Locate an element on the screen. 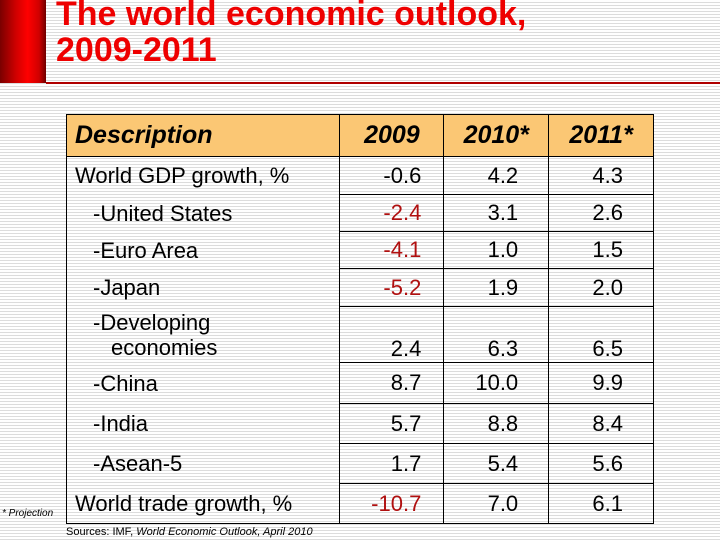 This screenshot has width=720, height=540. row-label: -Asean-5 is located at coordinates (203, 463).